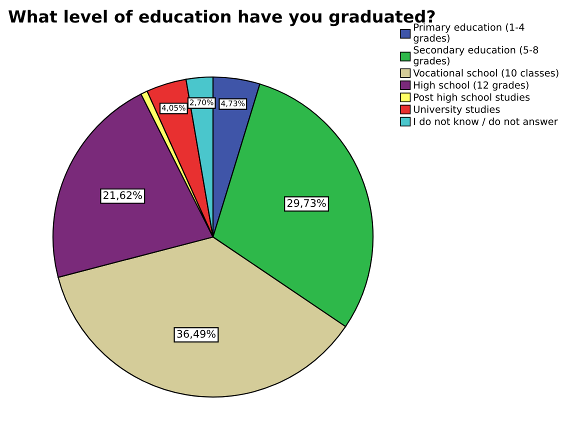  Describe the element at coordinates (457, 110) in the screenshot. I see `legend-label: University studies` at that location.